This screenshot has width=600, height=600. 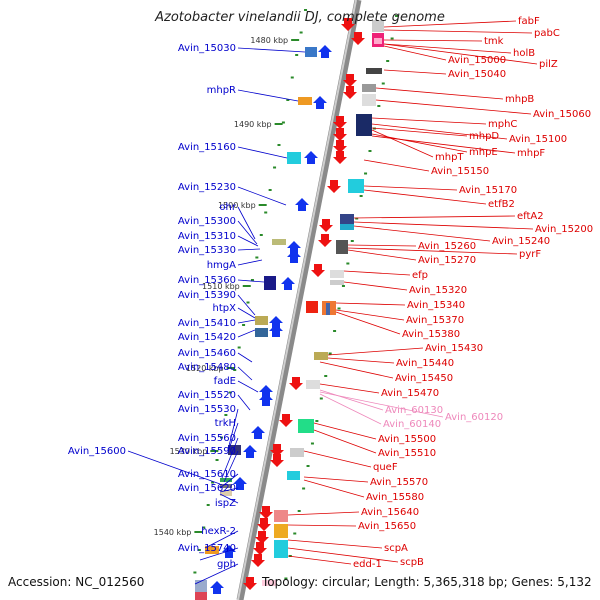 I want to click on right-gene-label: fabF, so click(x=529, y=21).